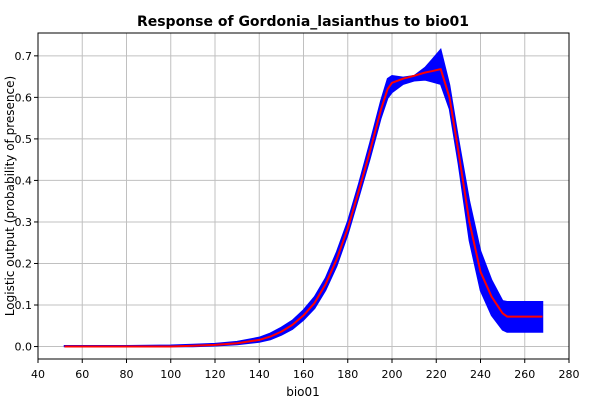 The height and width of the screenshot is (400, 600). What do you see at coordinates (24, 347) in the screenshot?
I see `y-tick-label: 0.0` at bounding box center [24, 347].